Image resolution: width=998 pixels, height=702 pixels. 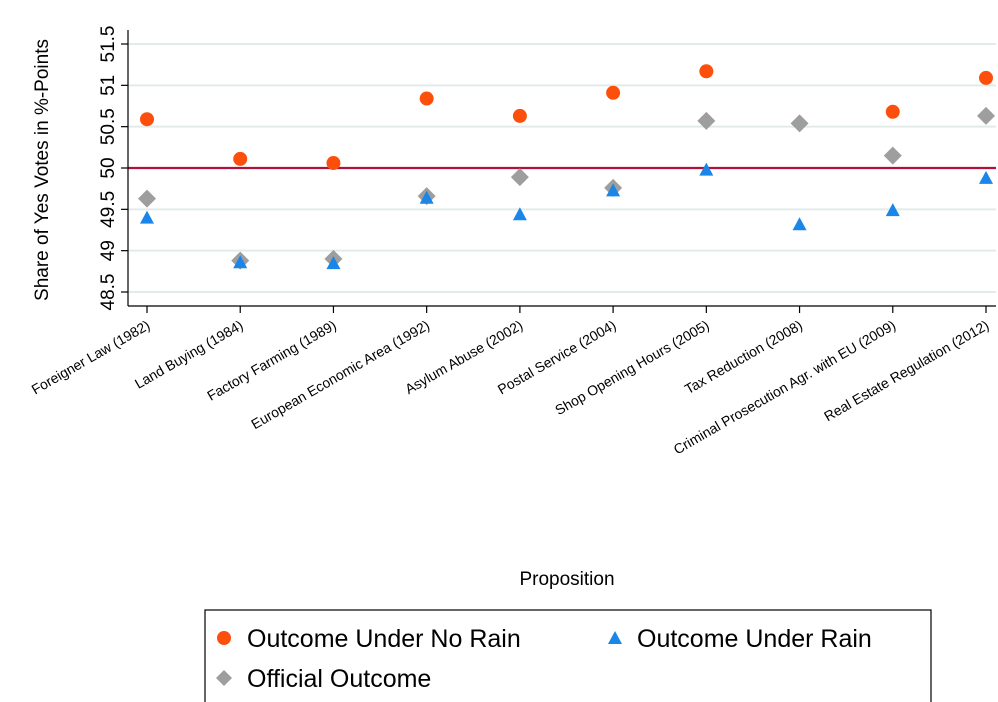 What do you see at coordinates (108, 292) in the screenshot?
I see `y-tick-label: 48.5` at bounding box center [108, 292].